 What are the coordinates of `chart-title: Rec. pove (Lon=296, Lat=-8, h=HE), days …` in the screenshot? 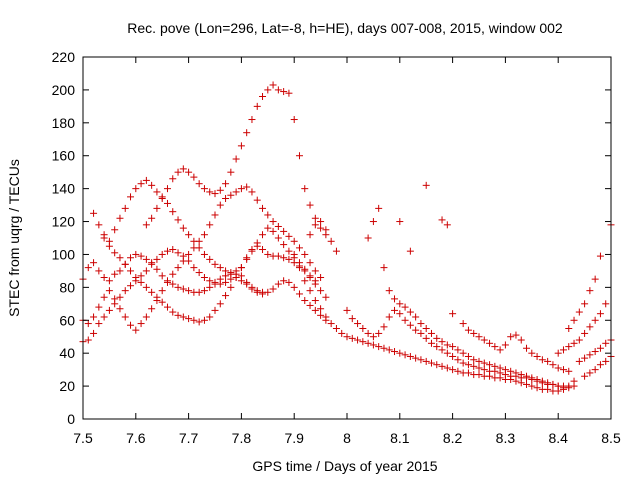 It's located at (345, 28).